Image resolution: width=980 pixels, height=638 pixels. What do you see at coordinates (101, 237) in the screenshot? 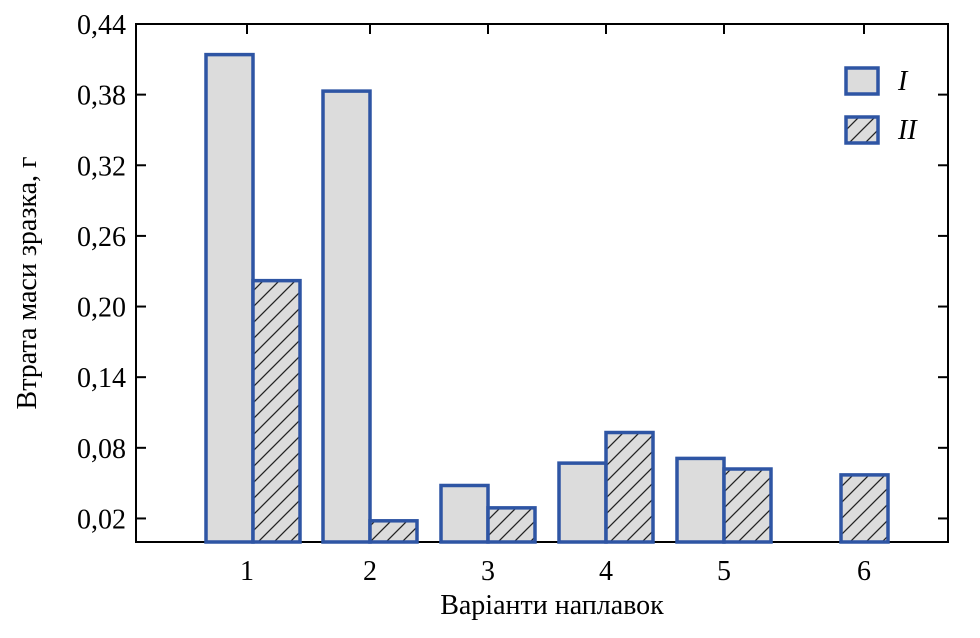
I see `y-tick-label: 0,26` at bounding box center [101, 237].